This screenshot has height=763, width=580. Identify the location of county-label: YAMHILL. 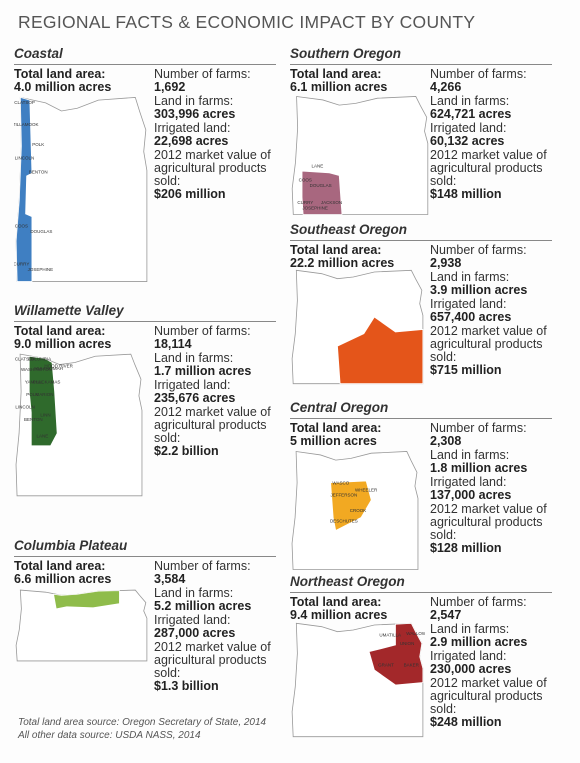
(34, 381).